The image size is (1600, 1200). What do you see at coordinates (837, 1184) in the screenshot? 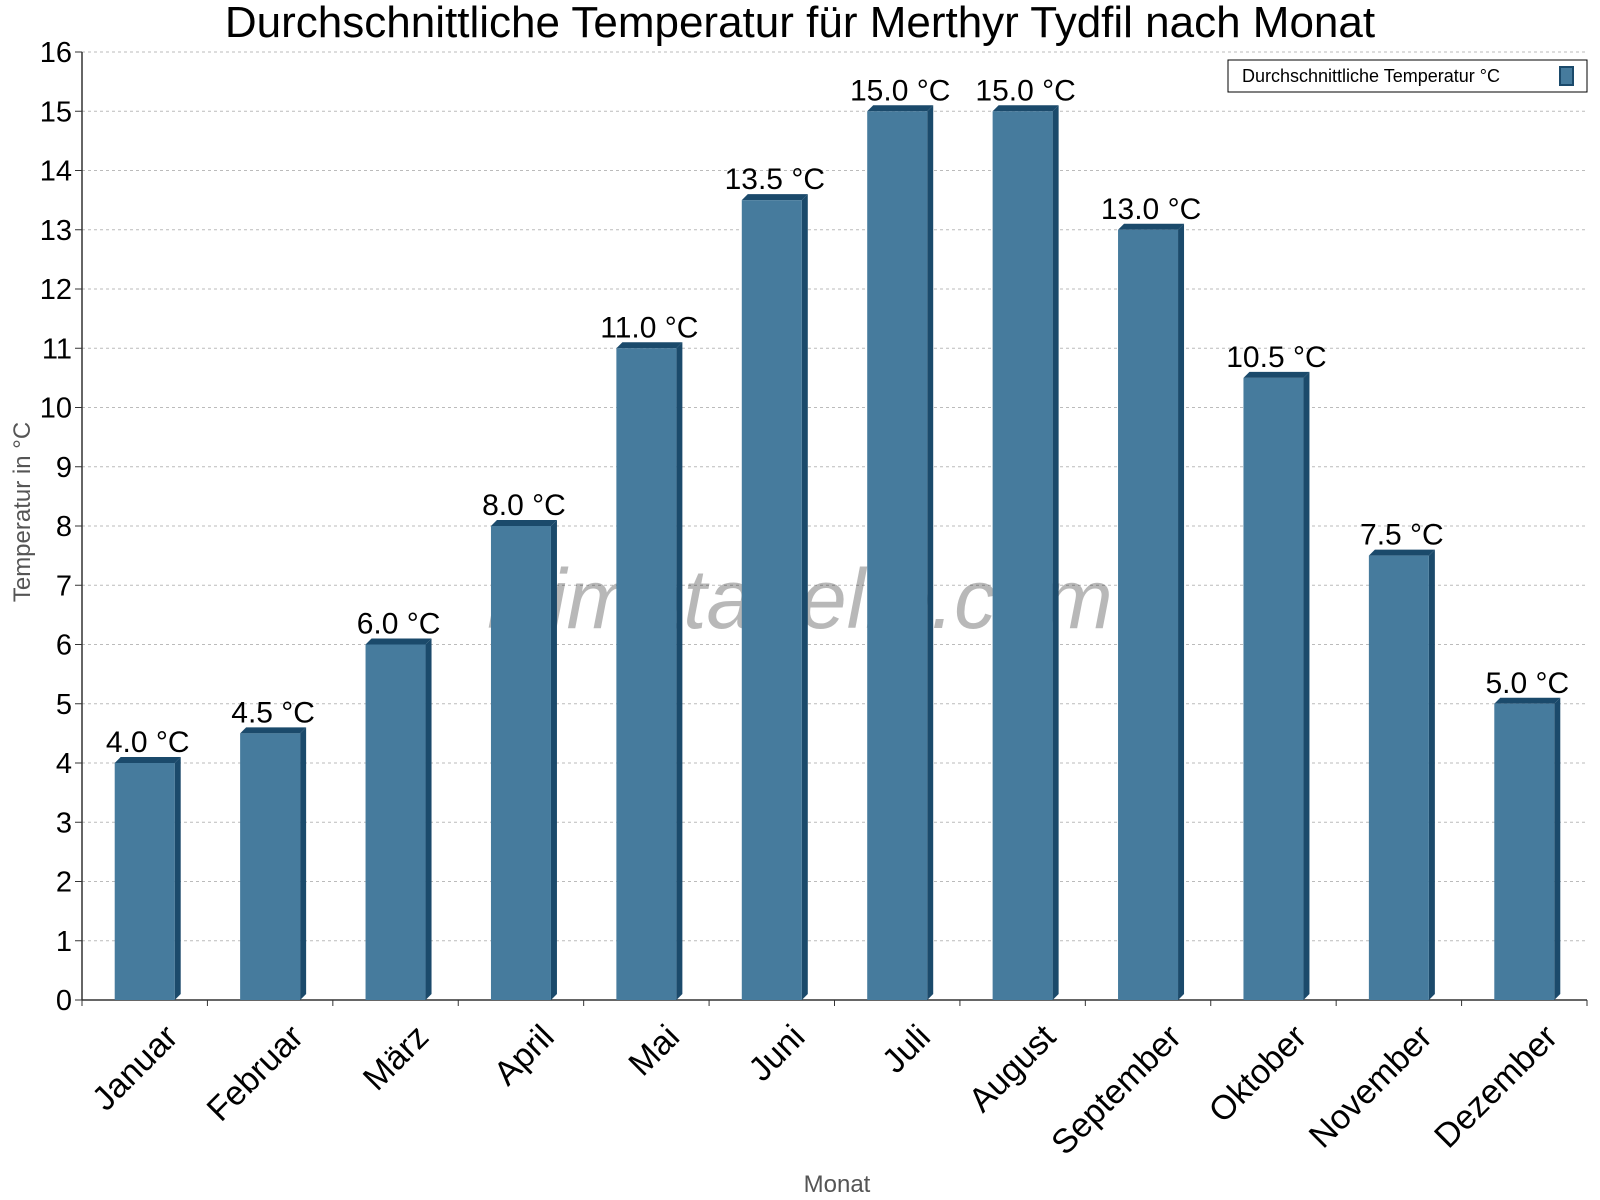
I see `x-axis-title: Monat` at bounding box center [837, 1184].